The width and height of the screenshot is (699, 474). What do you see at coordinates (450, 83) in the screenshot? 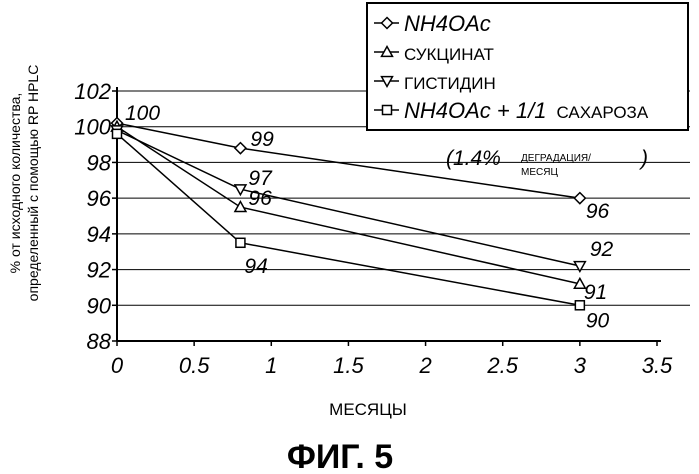
I see `legend-label: ГИСТИДИН` at bounding box center [450, 83].